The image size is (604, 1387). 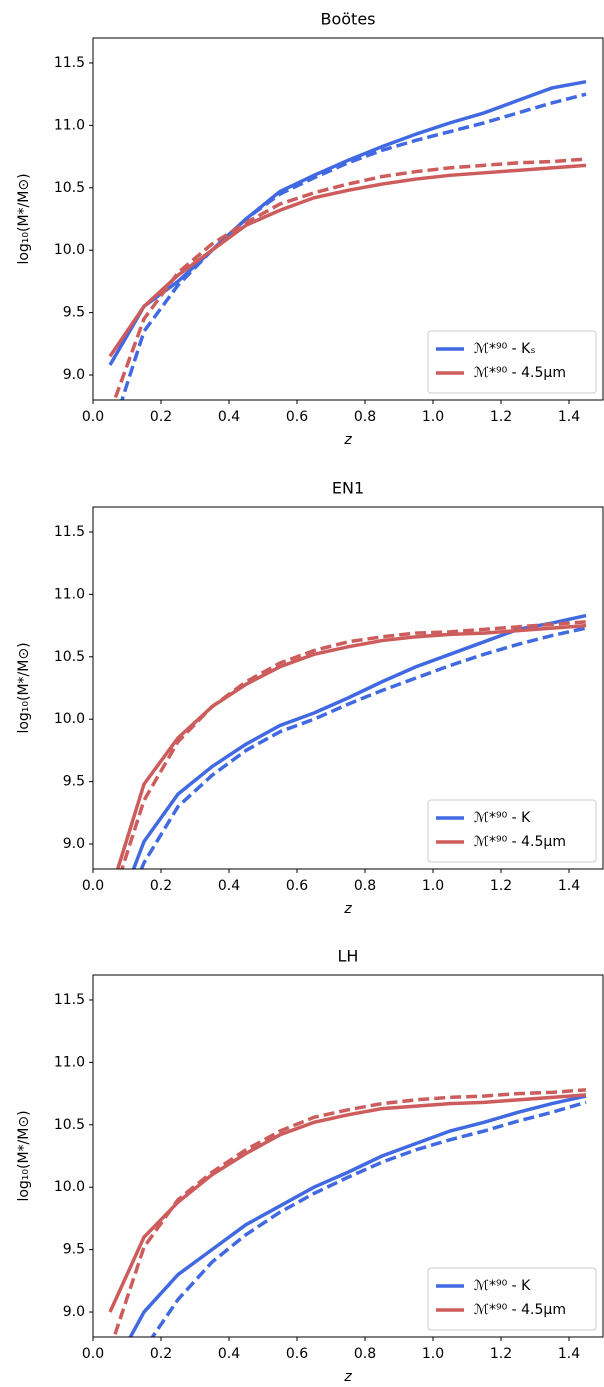 What do you see at coordinates (348, 488) in the screenshot?
I see `title: EN1` at bounding box center [348, 488].